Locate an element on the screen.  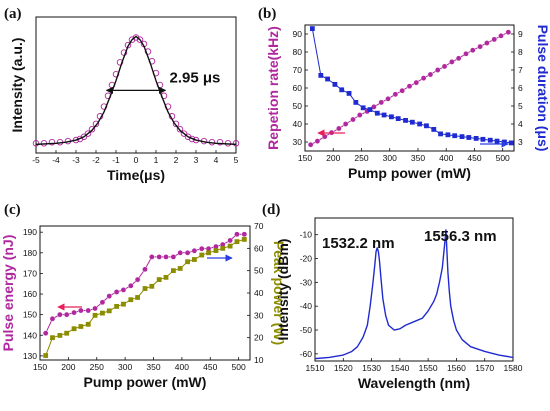
y-tick-label: 50 is located at coordinates (298, 106).